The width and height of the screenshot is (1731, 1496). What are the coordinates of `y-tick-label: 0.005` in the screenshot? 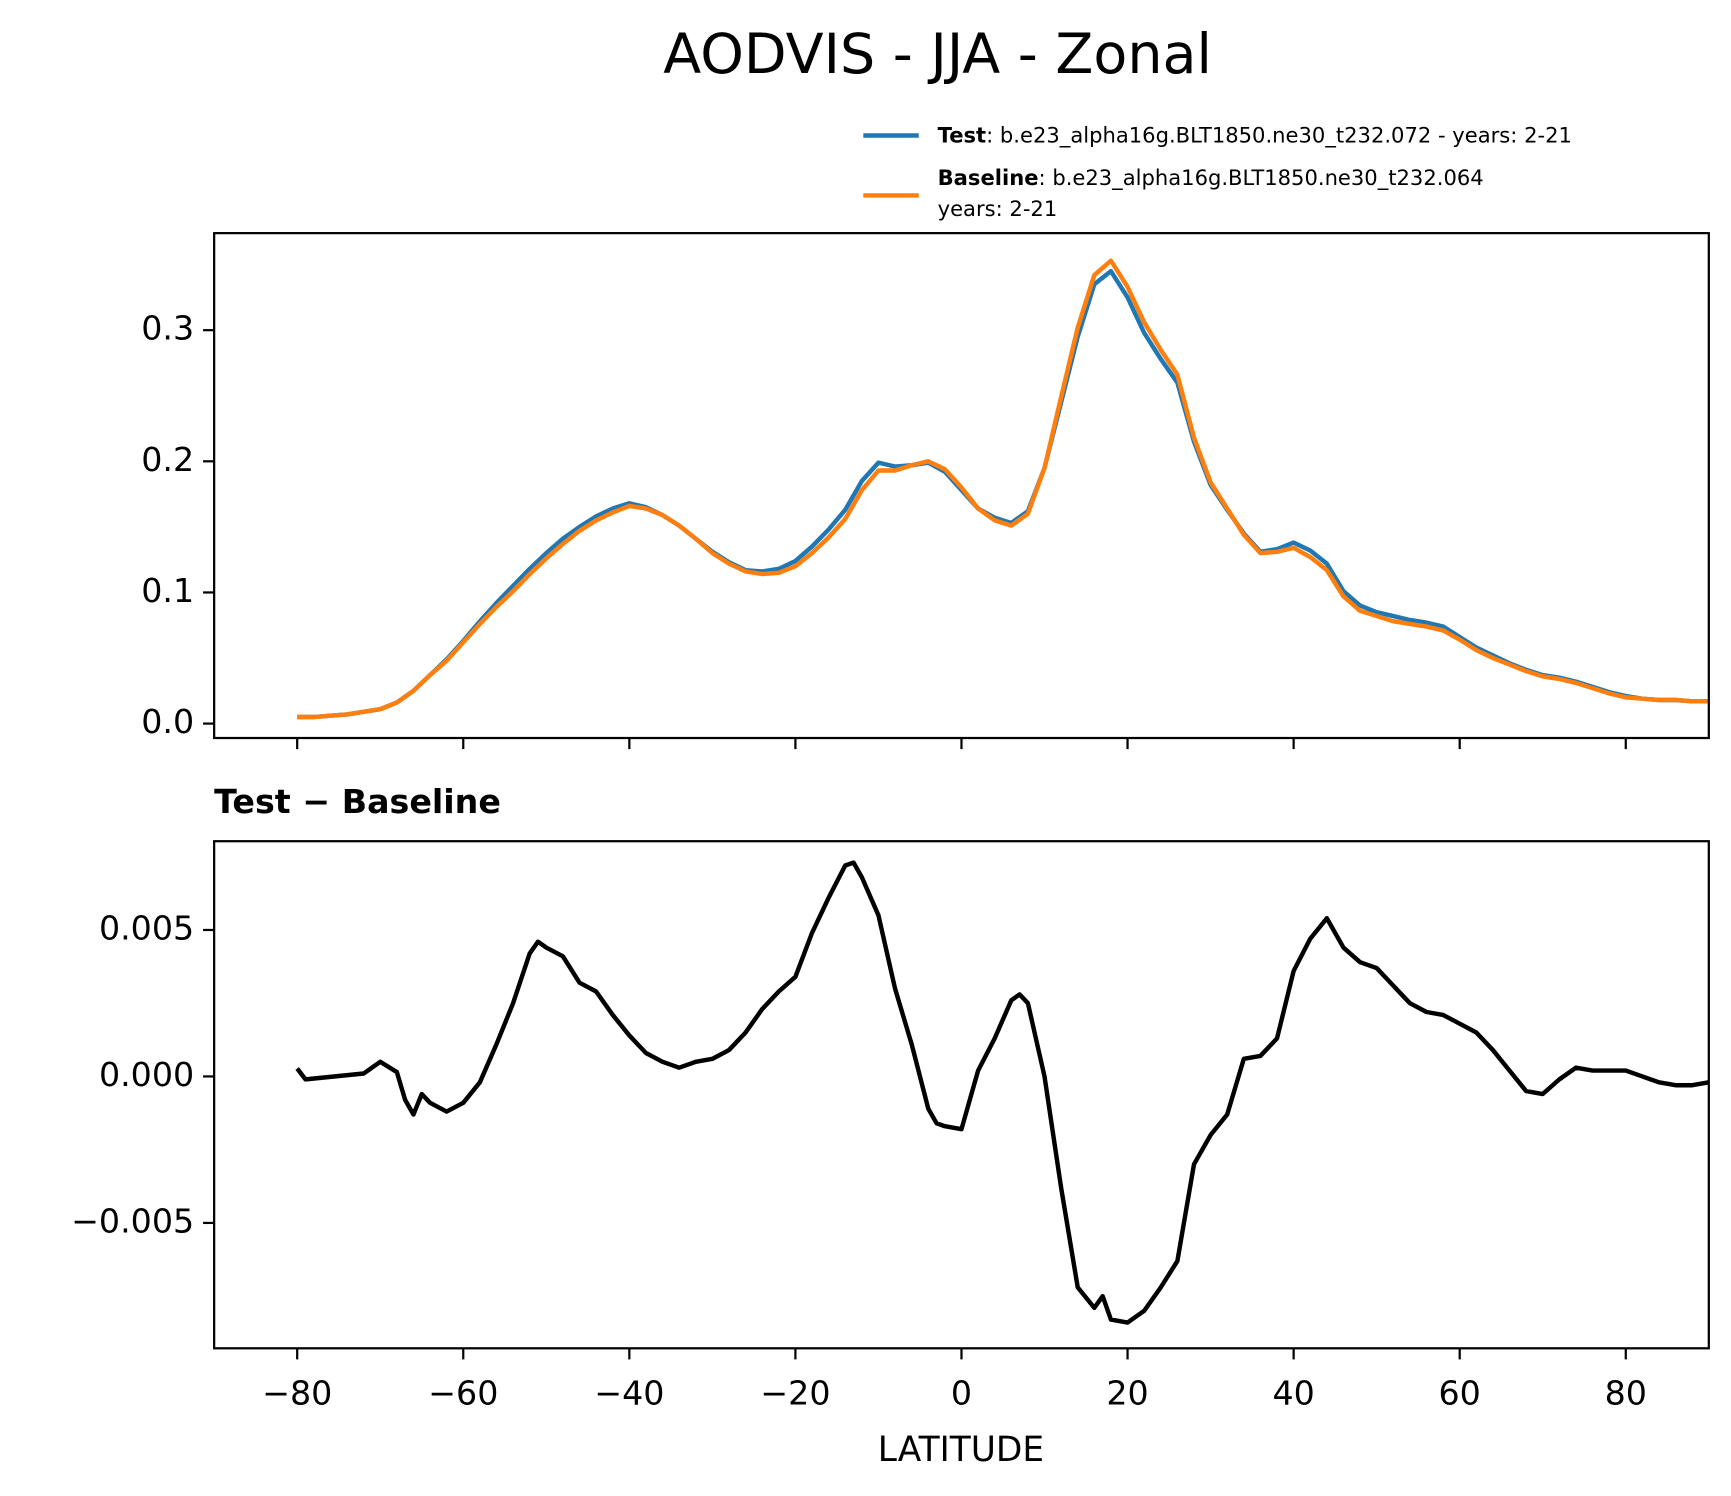 It's located at (146, 927).